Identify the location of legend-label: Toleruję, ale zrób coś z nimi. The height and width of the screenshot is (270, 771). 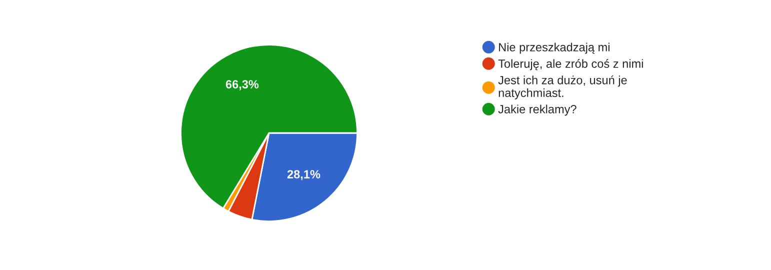
(570, 64).